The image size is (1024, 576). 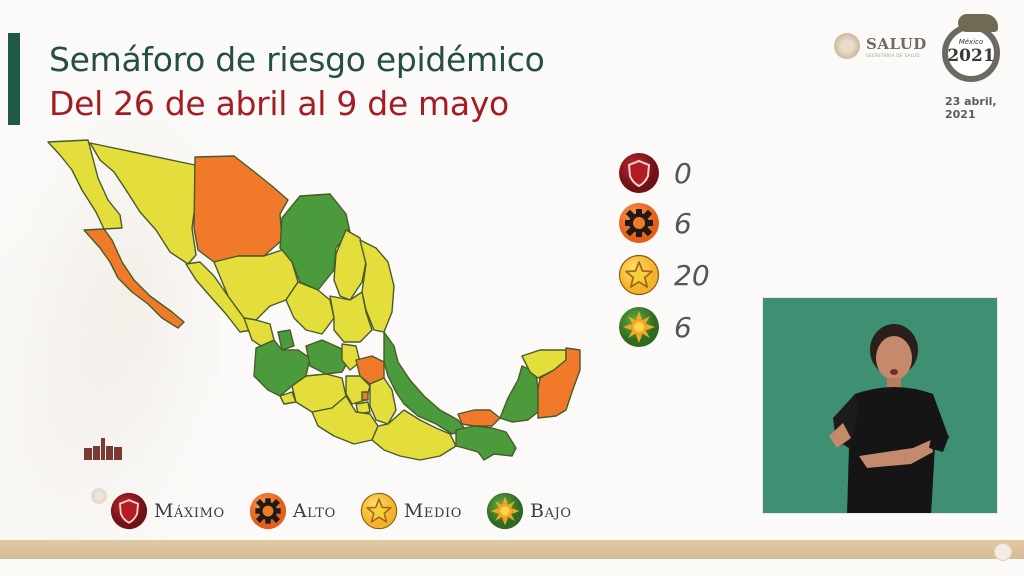 What do you see at coordinates (978, 23) in the screenshot?
I see `serpent-head-icon` at bounding box center [978, 23].